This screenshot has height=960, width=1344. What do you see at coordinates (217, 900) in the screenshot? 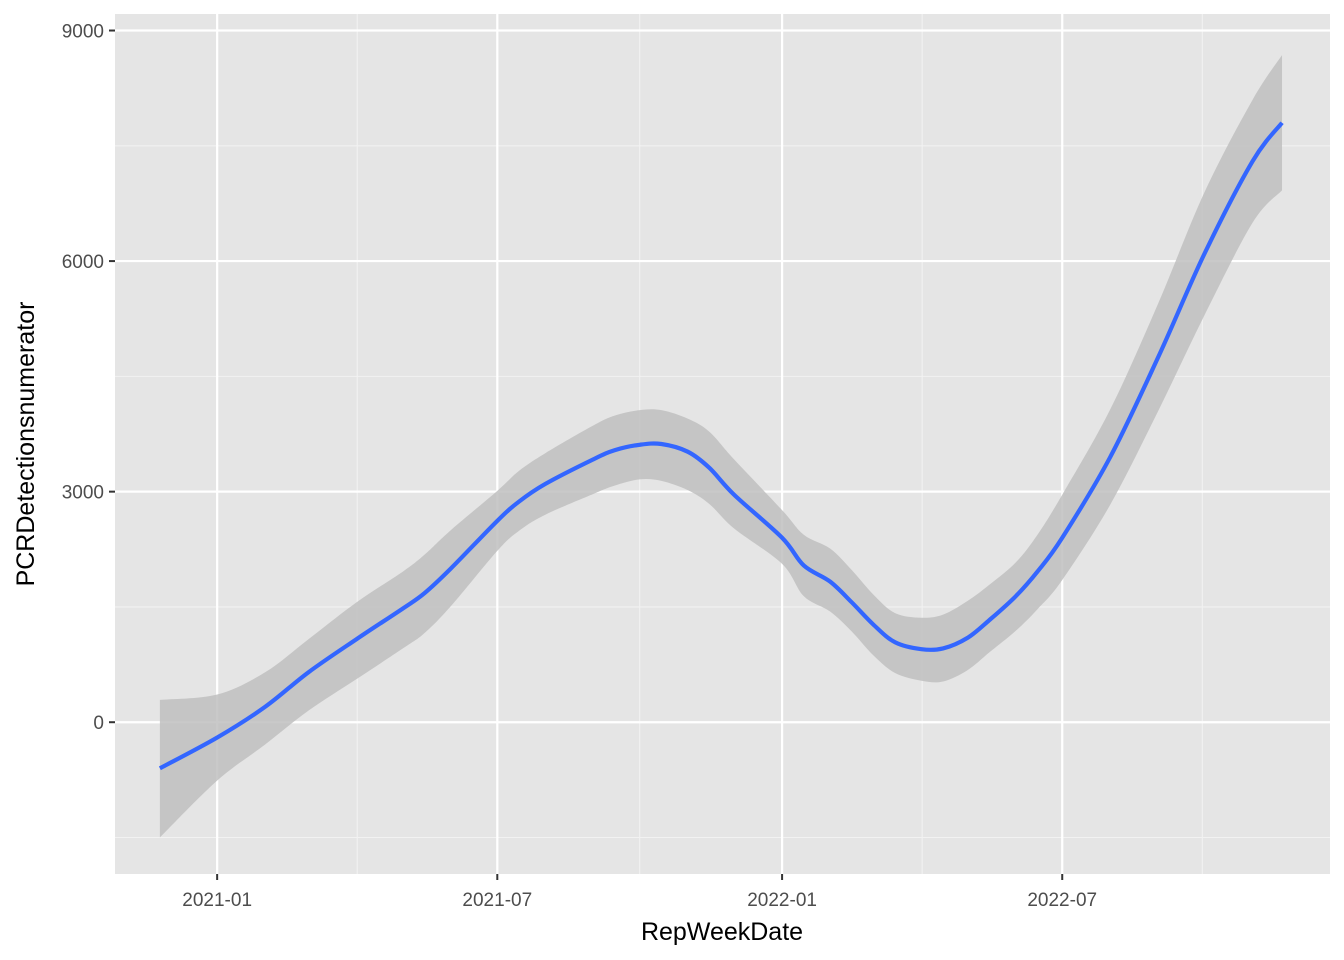
I see `x-tick-label: 2021-01` at bounding box center [217, 900].